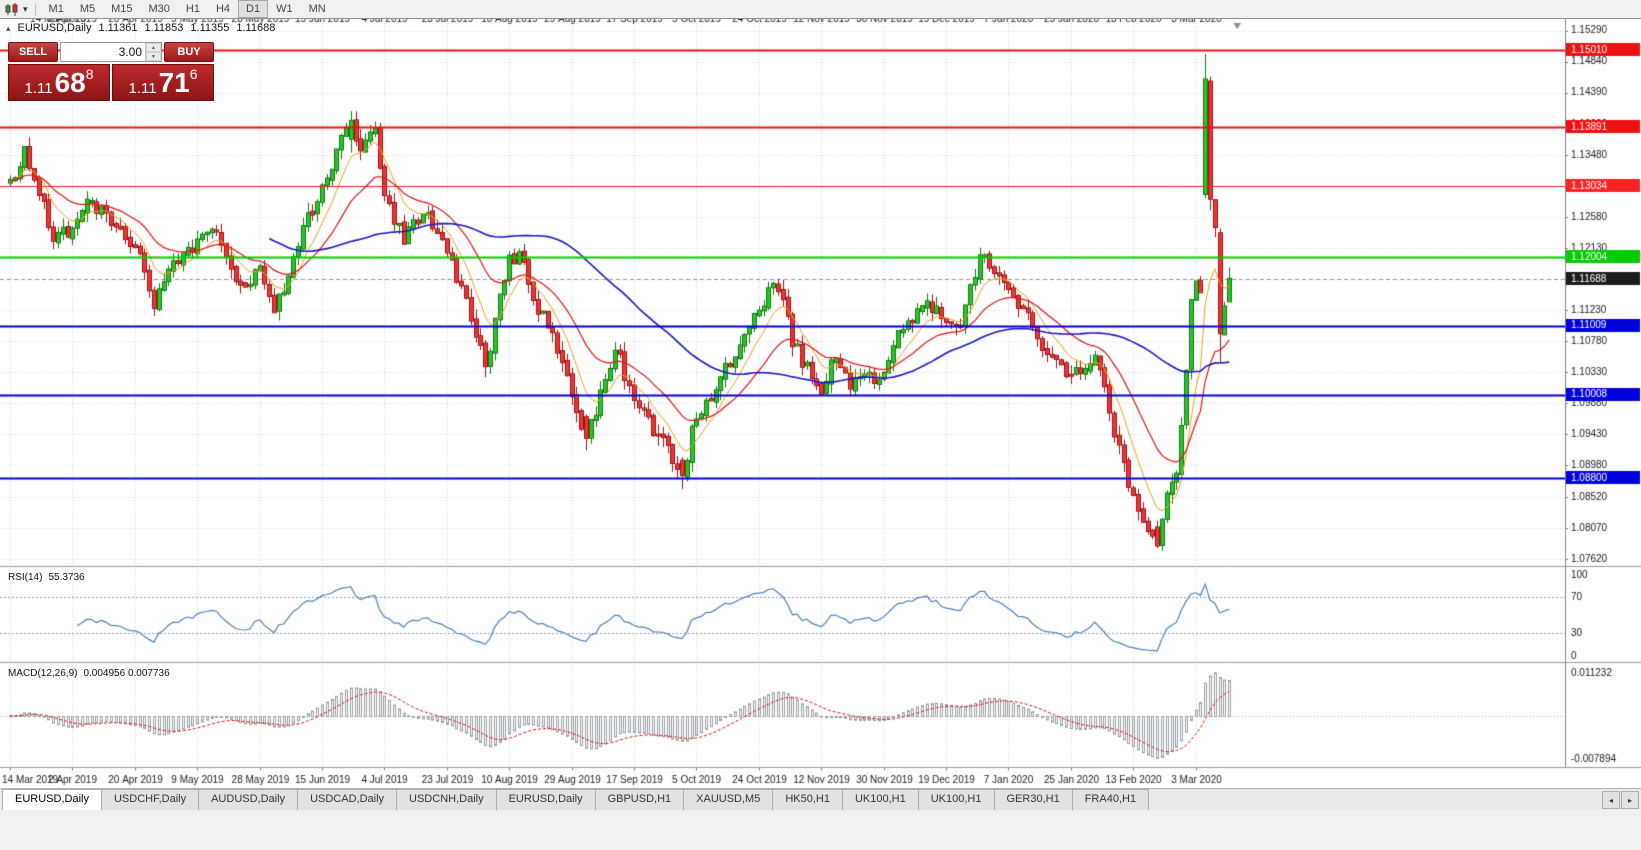  What do you see at coordinates (54, 28) in the screenshot?
I see `chart-symbol-label: EURUSD,Daily` at bounding box center [54, 28].